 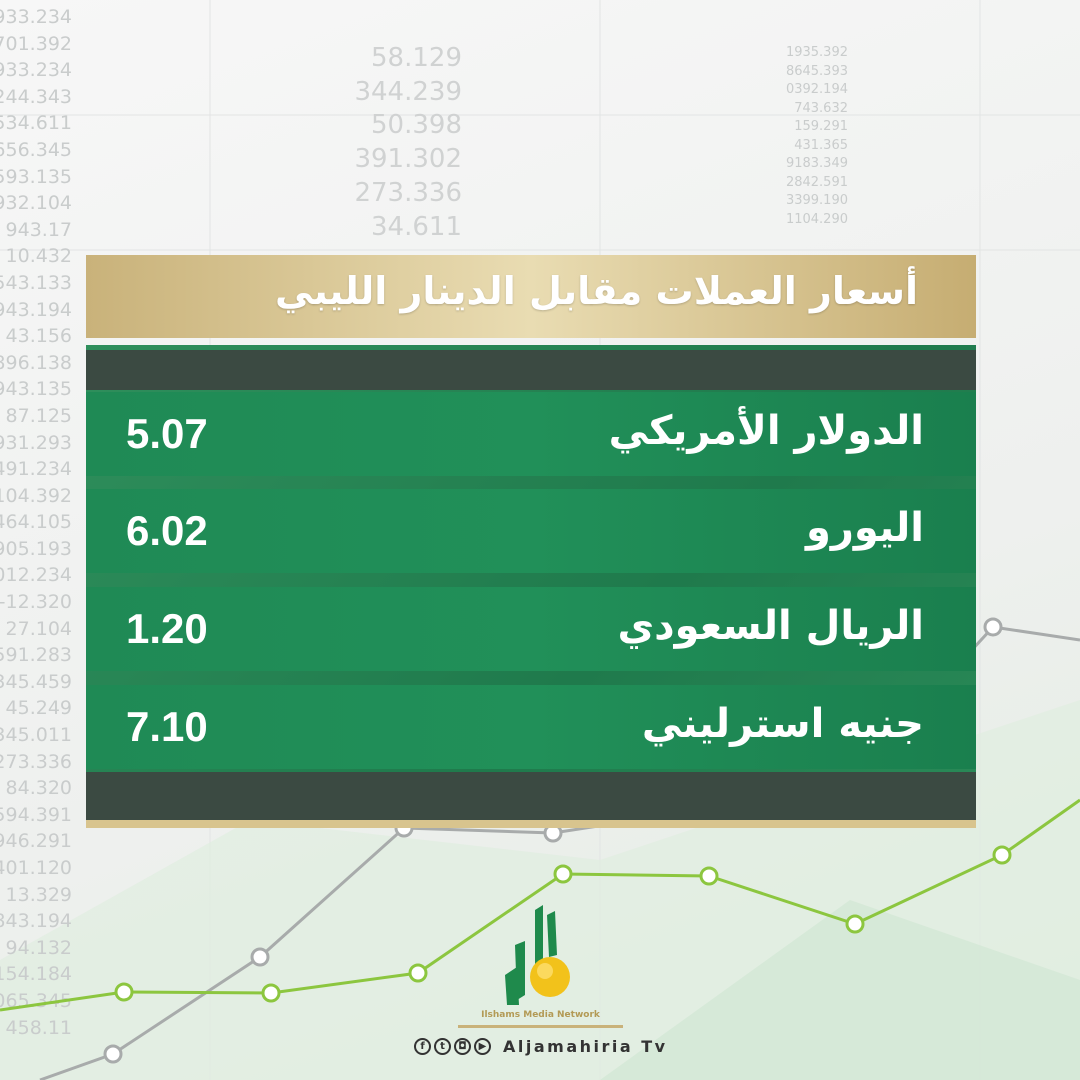 What do you see at coordinates (537, 955) in the screenshot?
I see `ilshams-logo` at bounding box center [537, 955].